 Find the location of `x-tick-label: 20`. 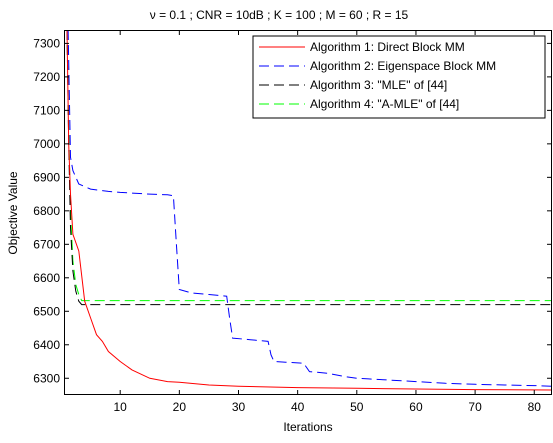

x-tick-label: 20 is located at coordinates (180, 407).